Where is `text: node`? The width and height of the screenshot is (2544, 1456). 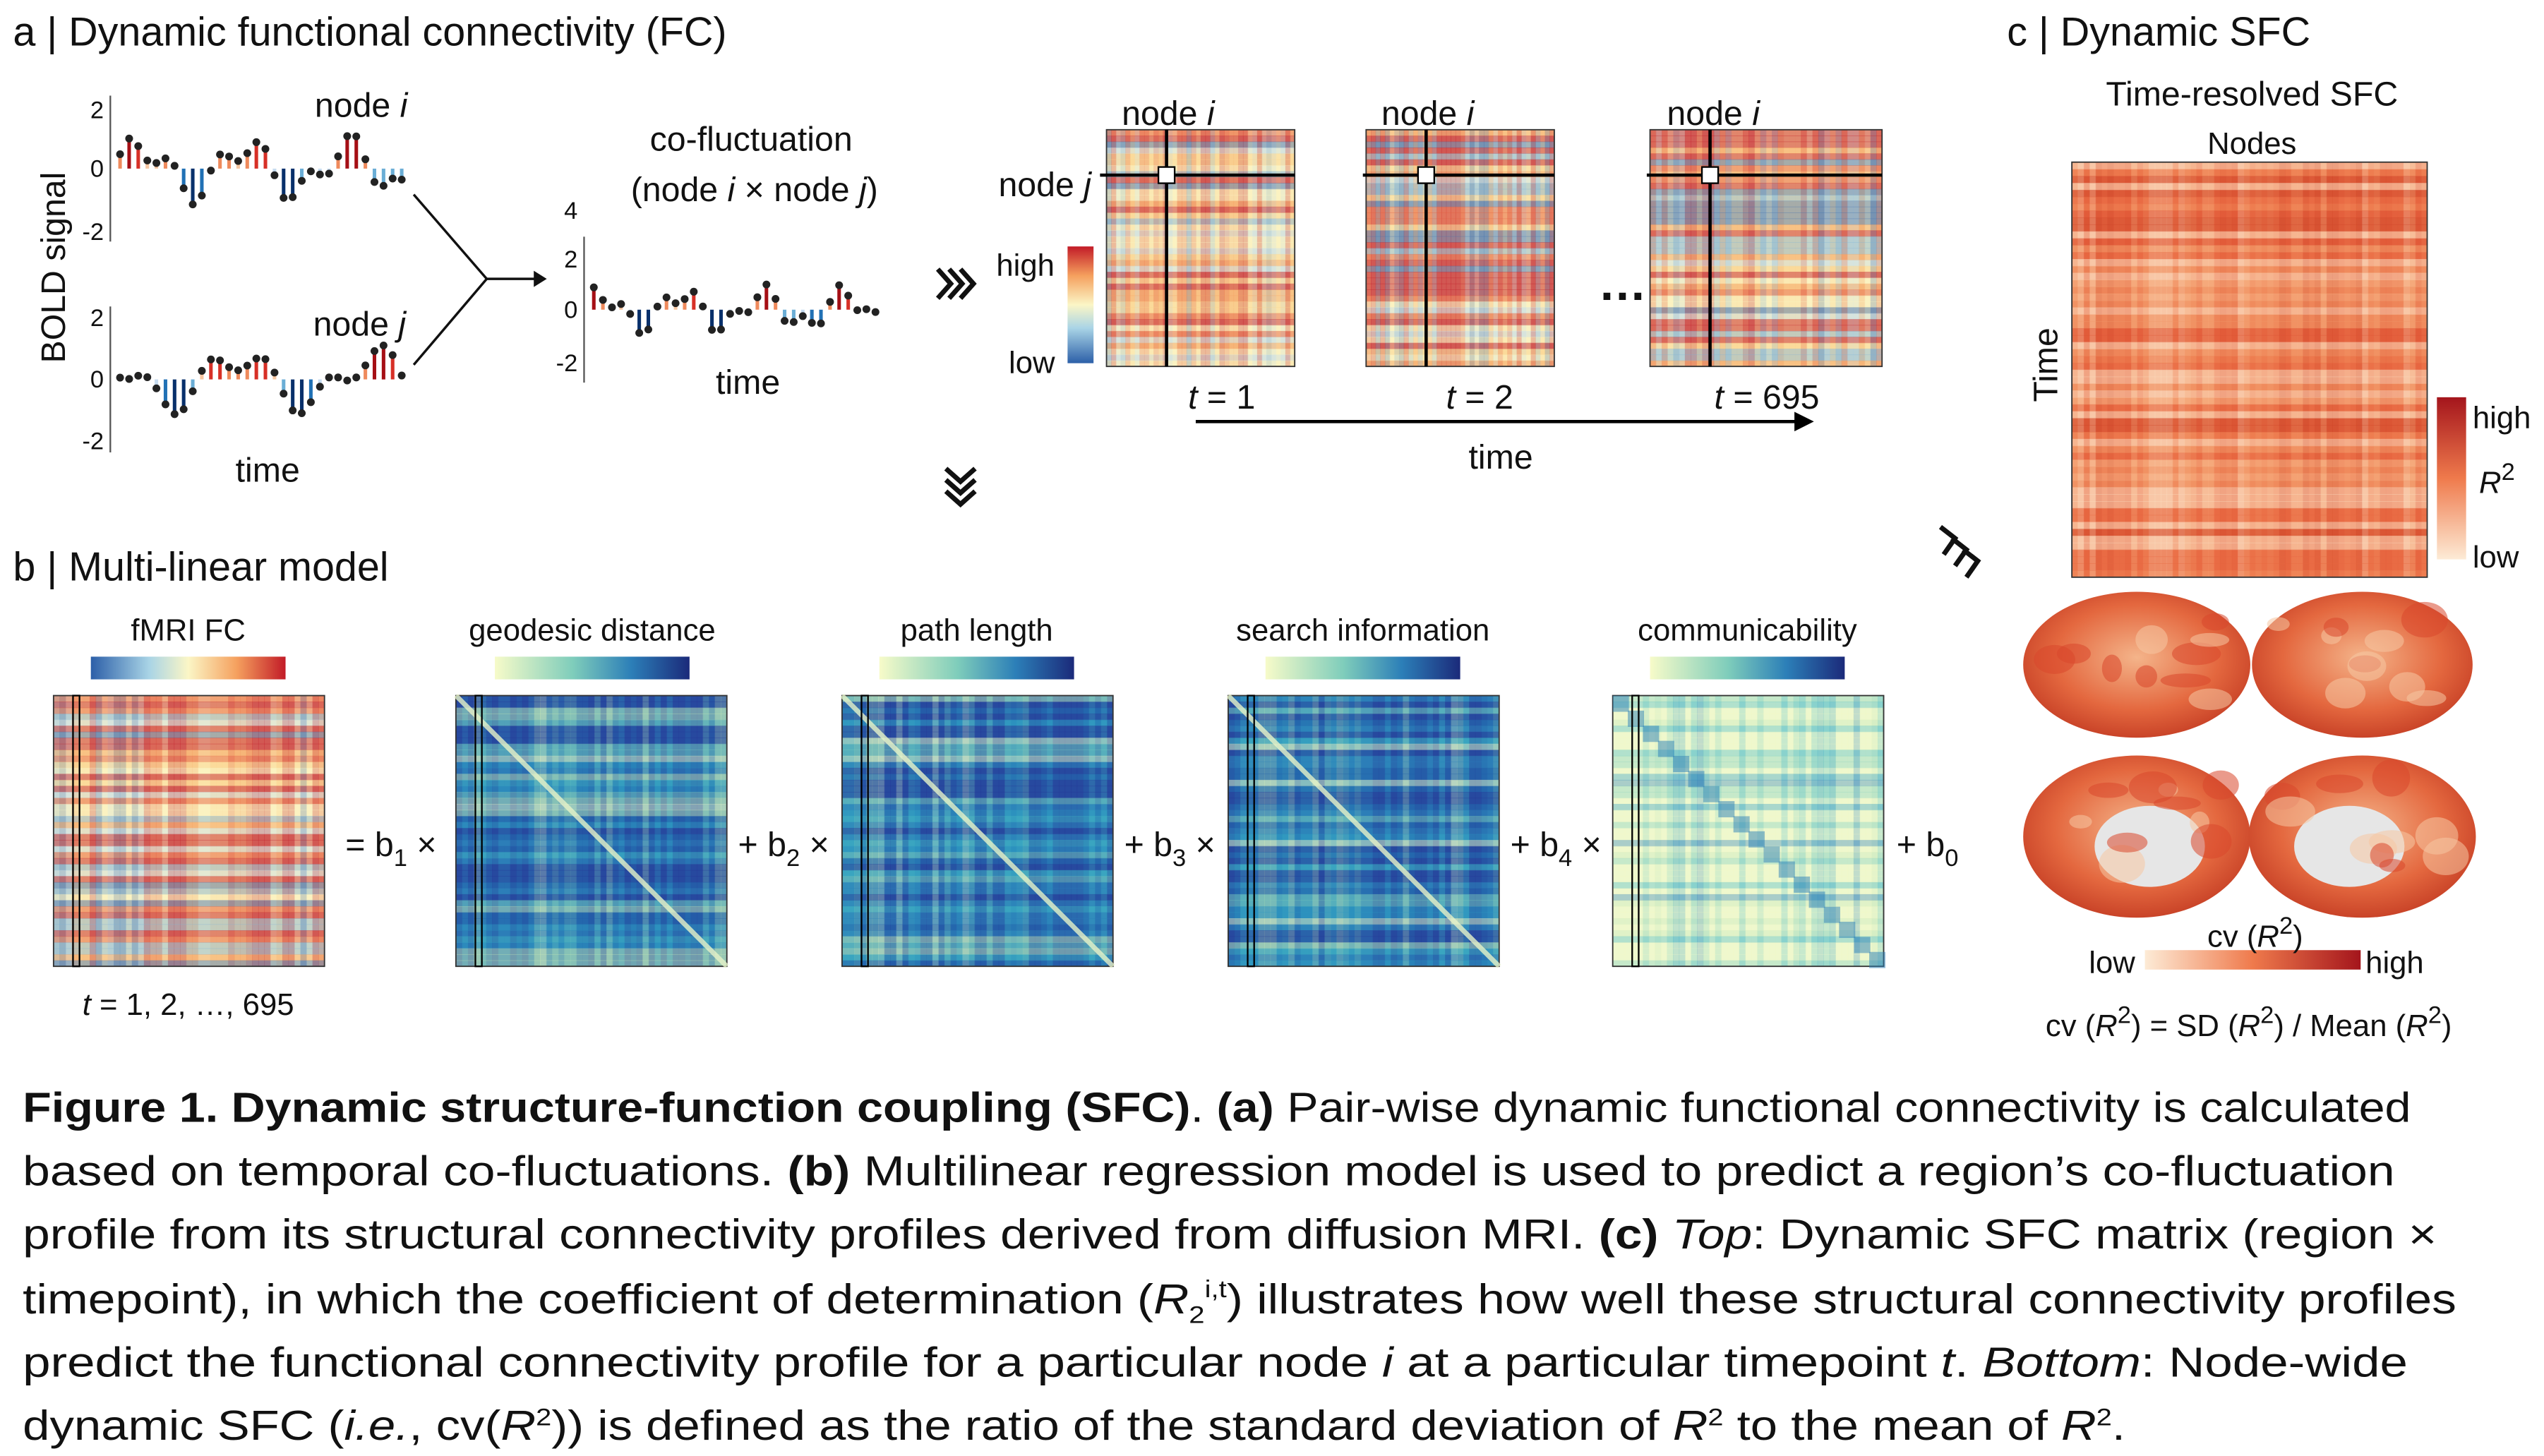
text: node is located at coordinates (1710, 114).